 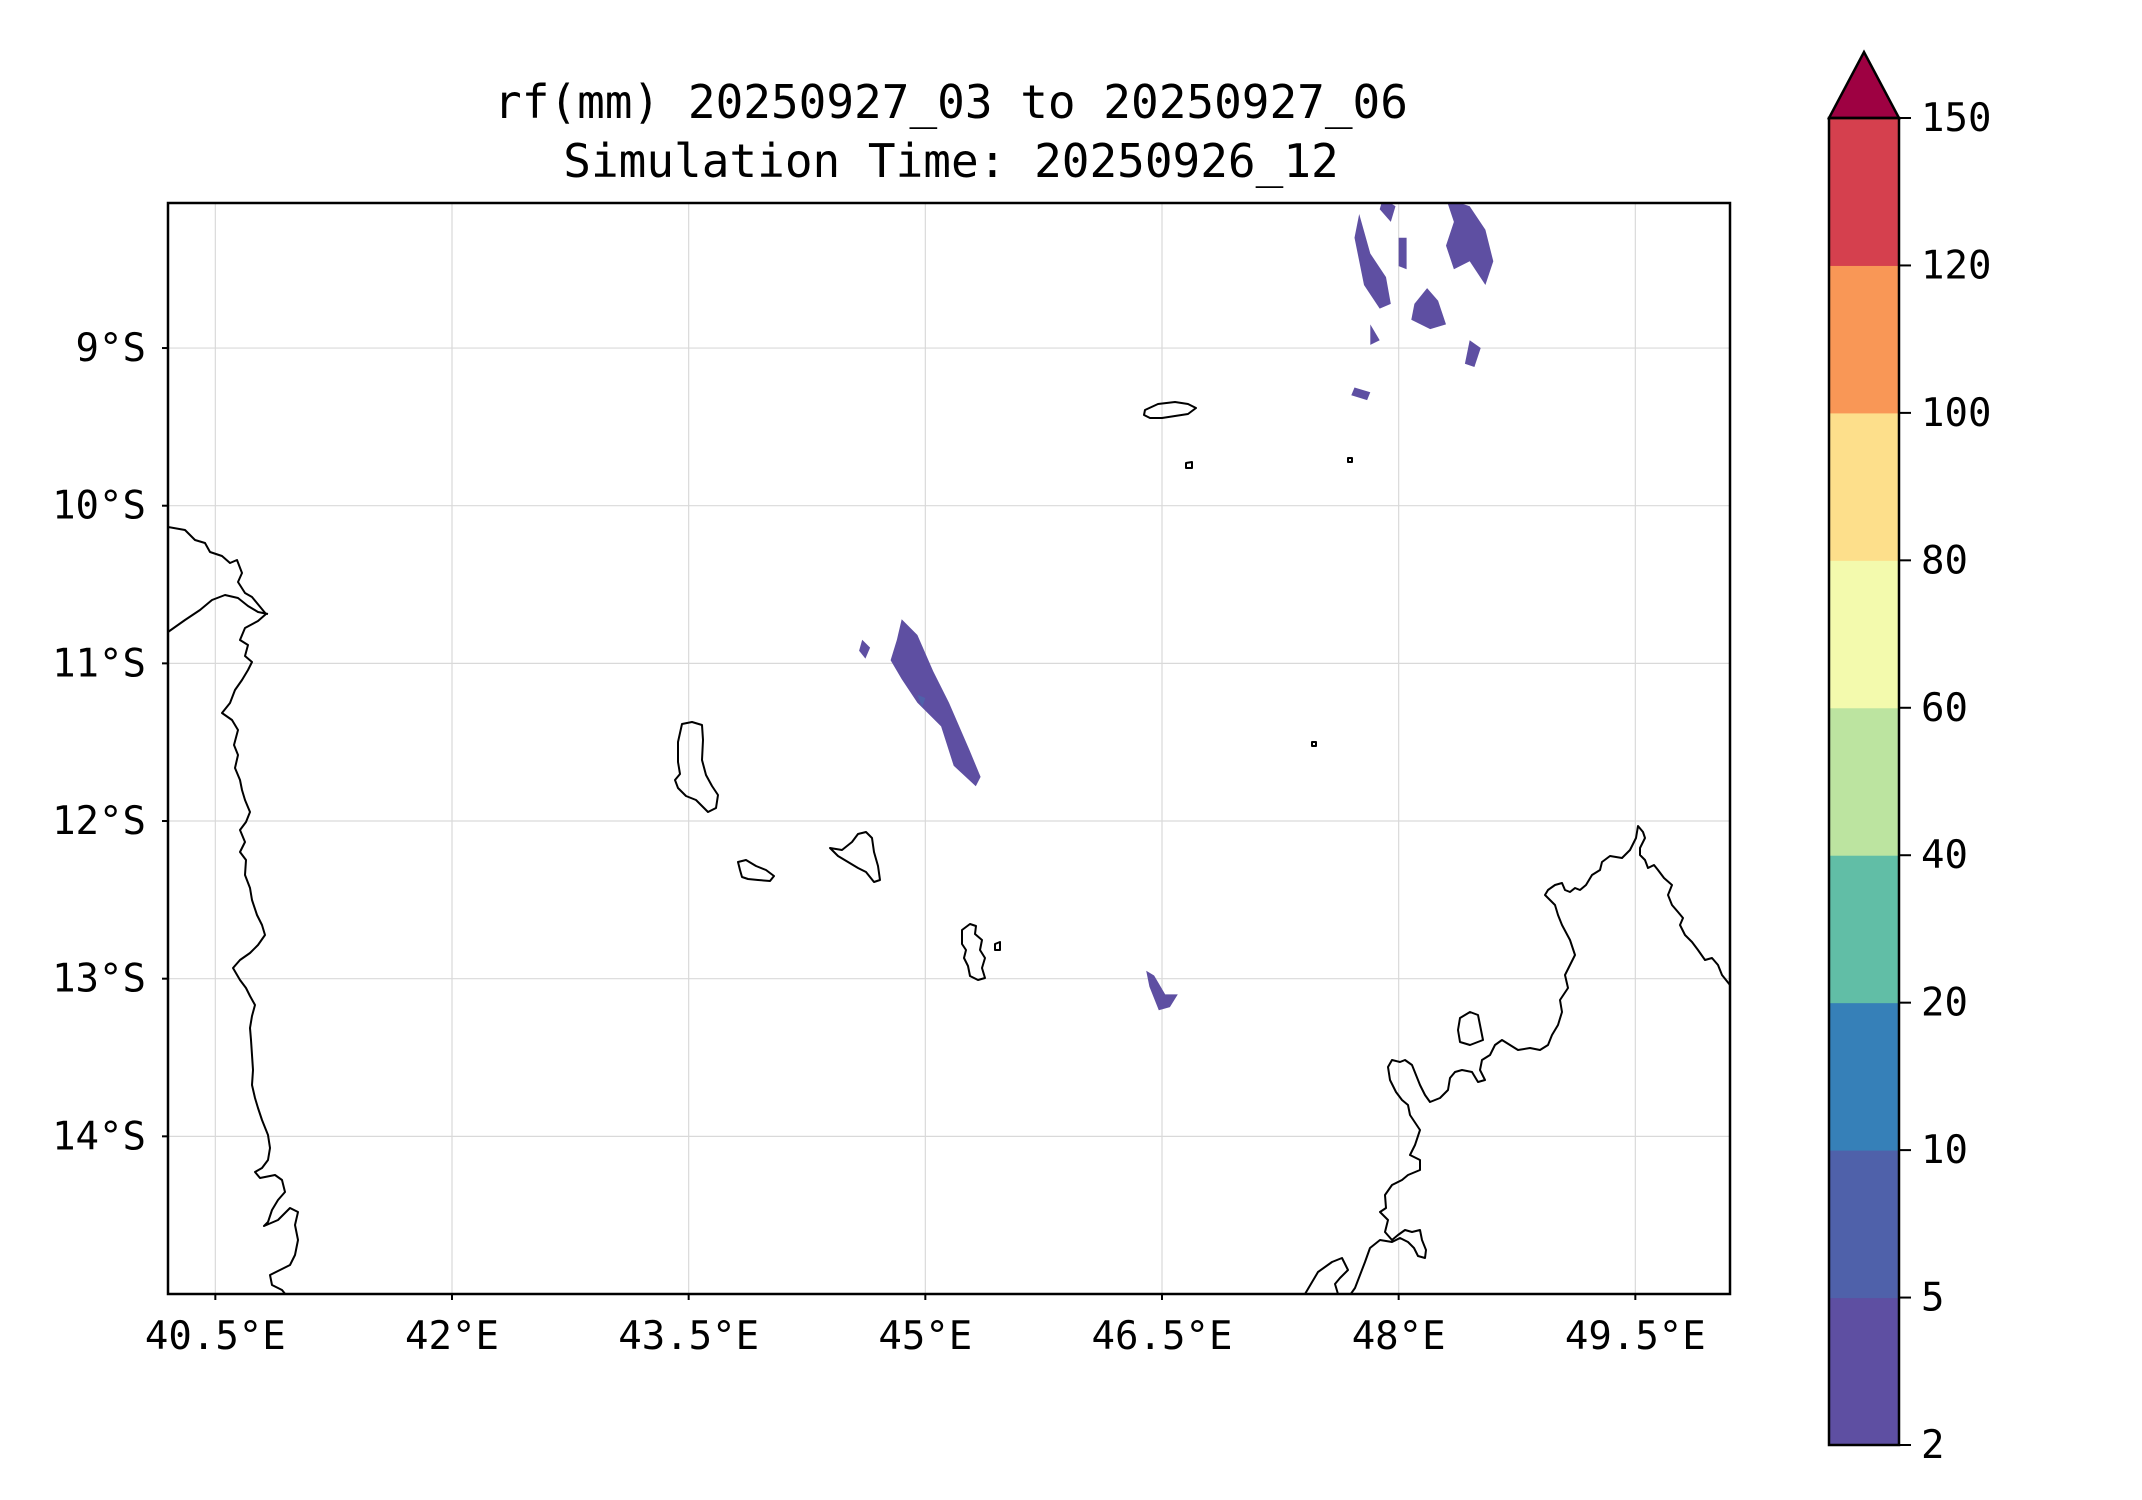 What do you see at coordinates (99, 1136) in the screenshot?
I see `lat-tick-label-5: 14°S` at bounding box center [99, 1136].